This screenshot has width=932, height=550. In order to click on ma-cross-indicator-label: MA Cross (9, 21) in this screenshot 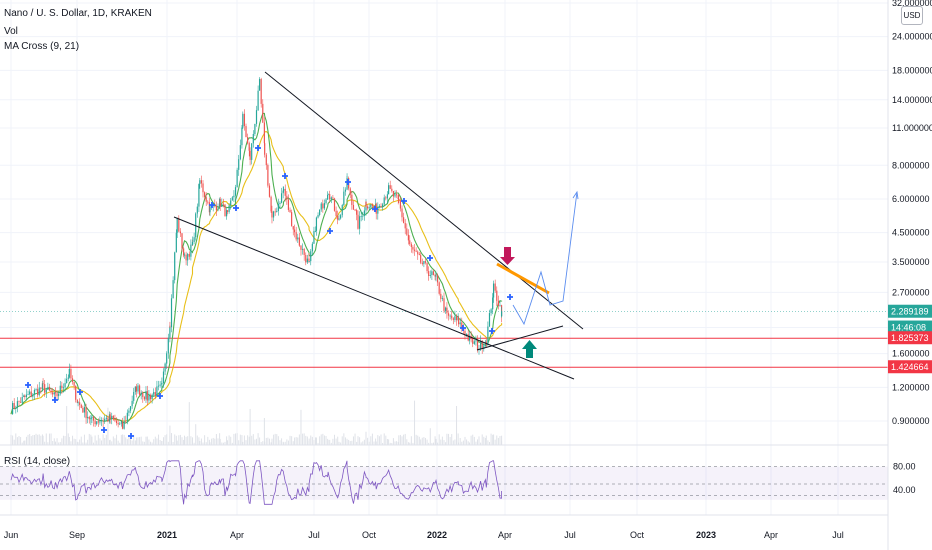, I will do `click(42, 46)`.